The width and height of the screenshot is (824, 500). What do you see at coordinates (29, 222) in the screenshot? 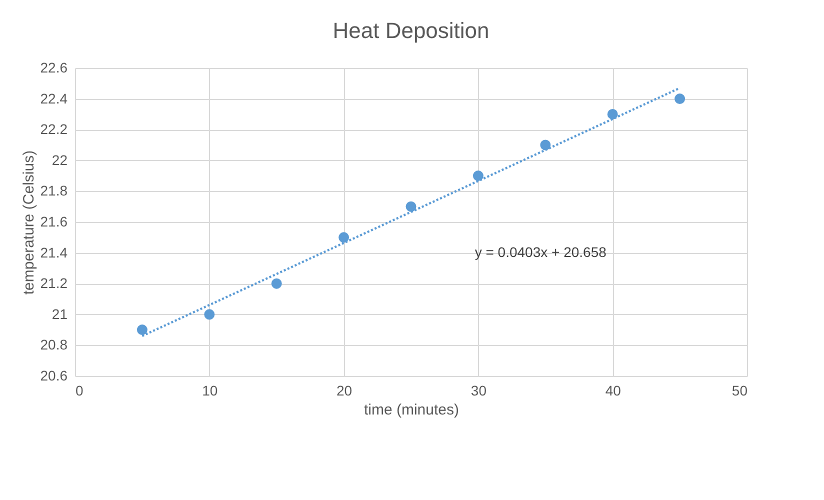
I see `y-axis-title: temperature (Celsius)` at bounding box center [29, 222].